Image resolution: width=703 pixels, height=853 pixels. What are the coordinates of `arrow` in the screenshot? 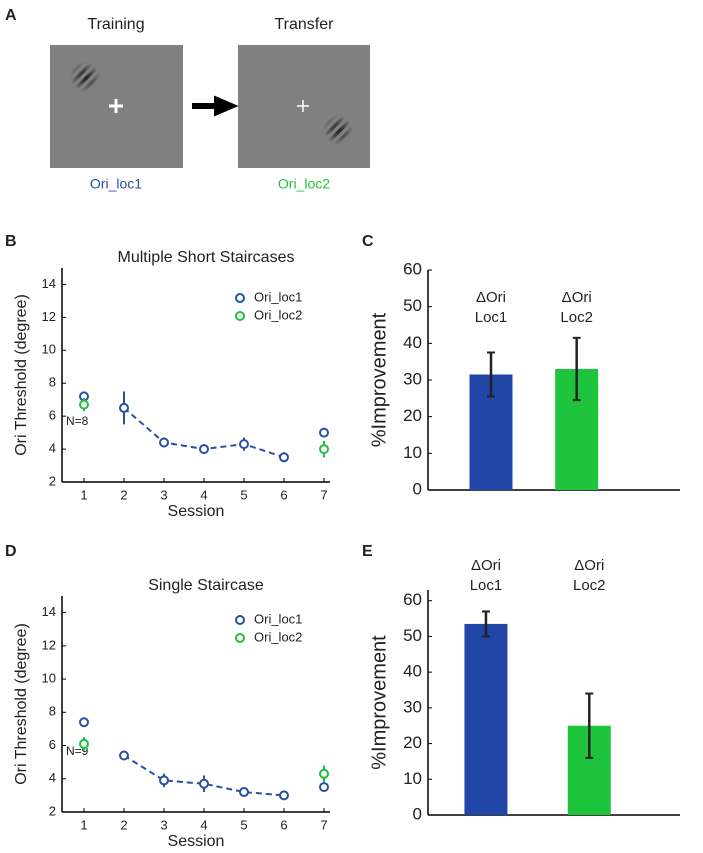 It's located at (215, 106).